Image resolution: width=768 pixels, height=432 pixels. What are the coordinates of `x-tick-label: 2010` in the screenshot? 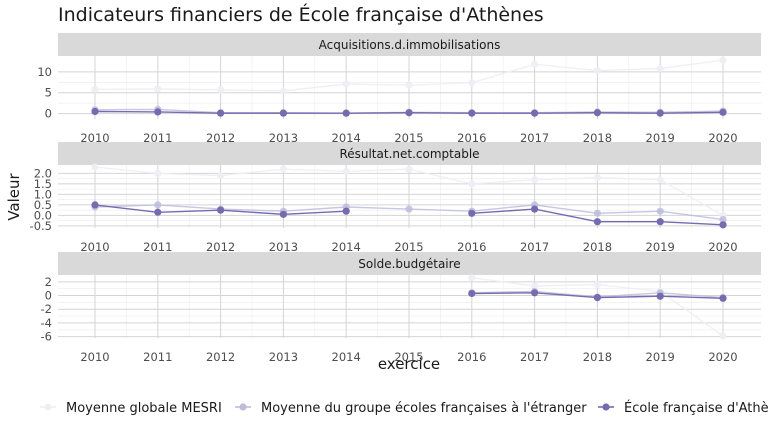 It's located at (94, 247).